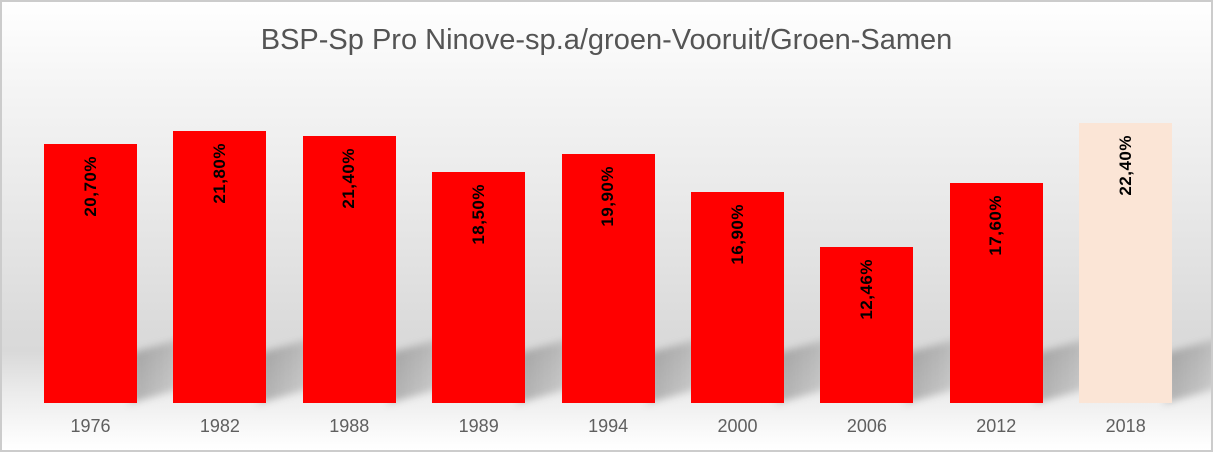 The width and height of the screenshot is (1213, 452). Describe the element at coordinates (1125, 165) in the screenshot. I see `bar-value-label: 22,40%` at that location.